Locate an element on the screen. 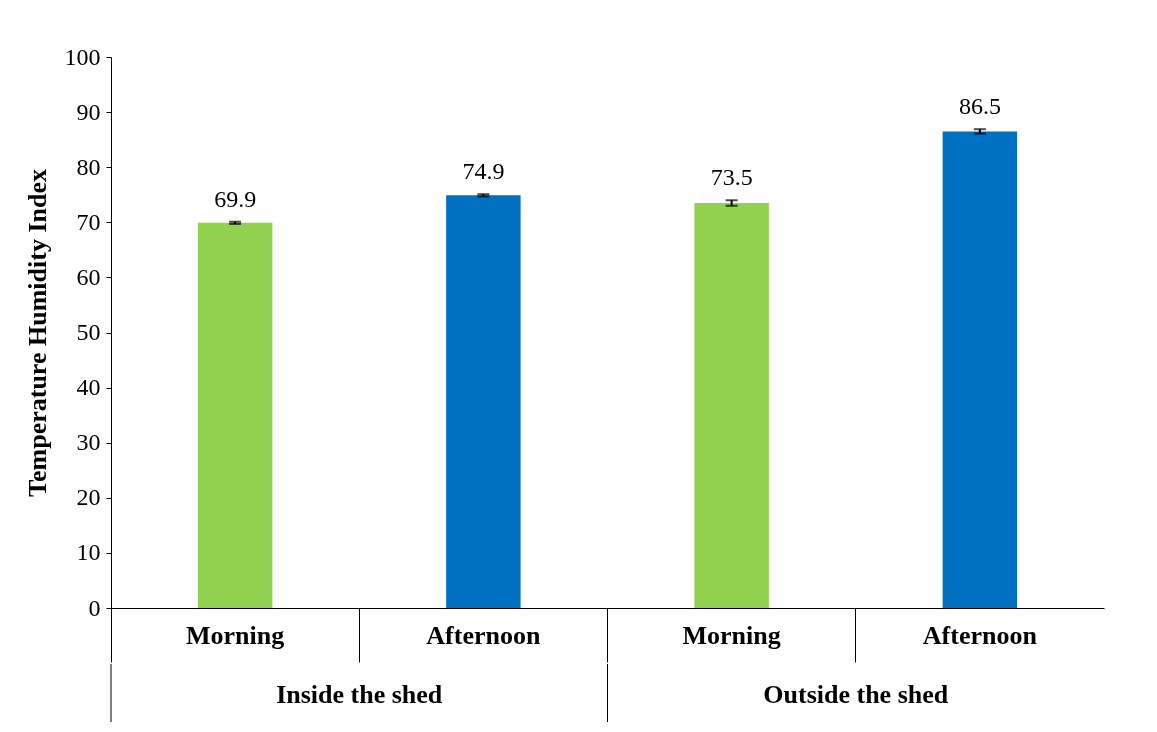 Image resolution: width=1157 pixels, height=732 pixels. y-tick-label: 90 is located at coordinates (88, 111).